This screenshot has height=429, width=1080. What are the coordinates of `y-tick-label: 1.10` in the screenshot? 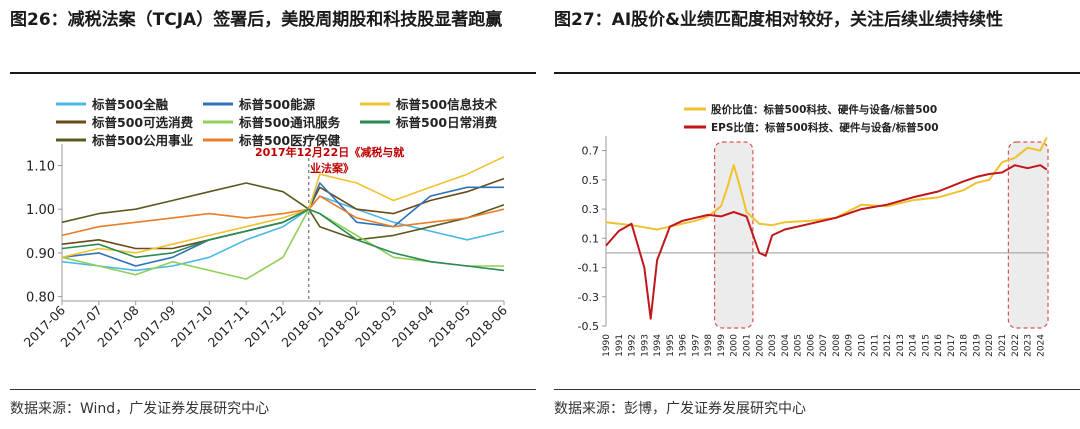 It's located at (40, 166).